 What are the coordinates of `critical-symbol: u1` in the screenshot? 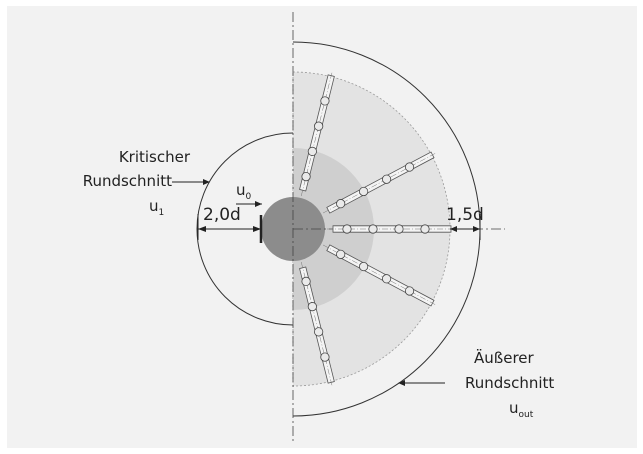 It's located at (156, 207).